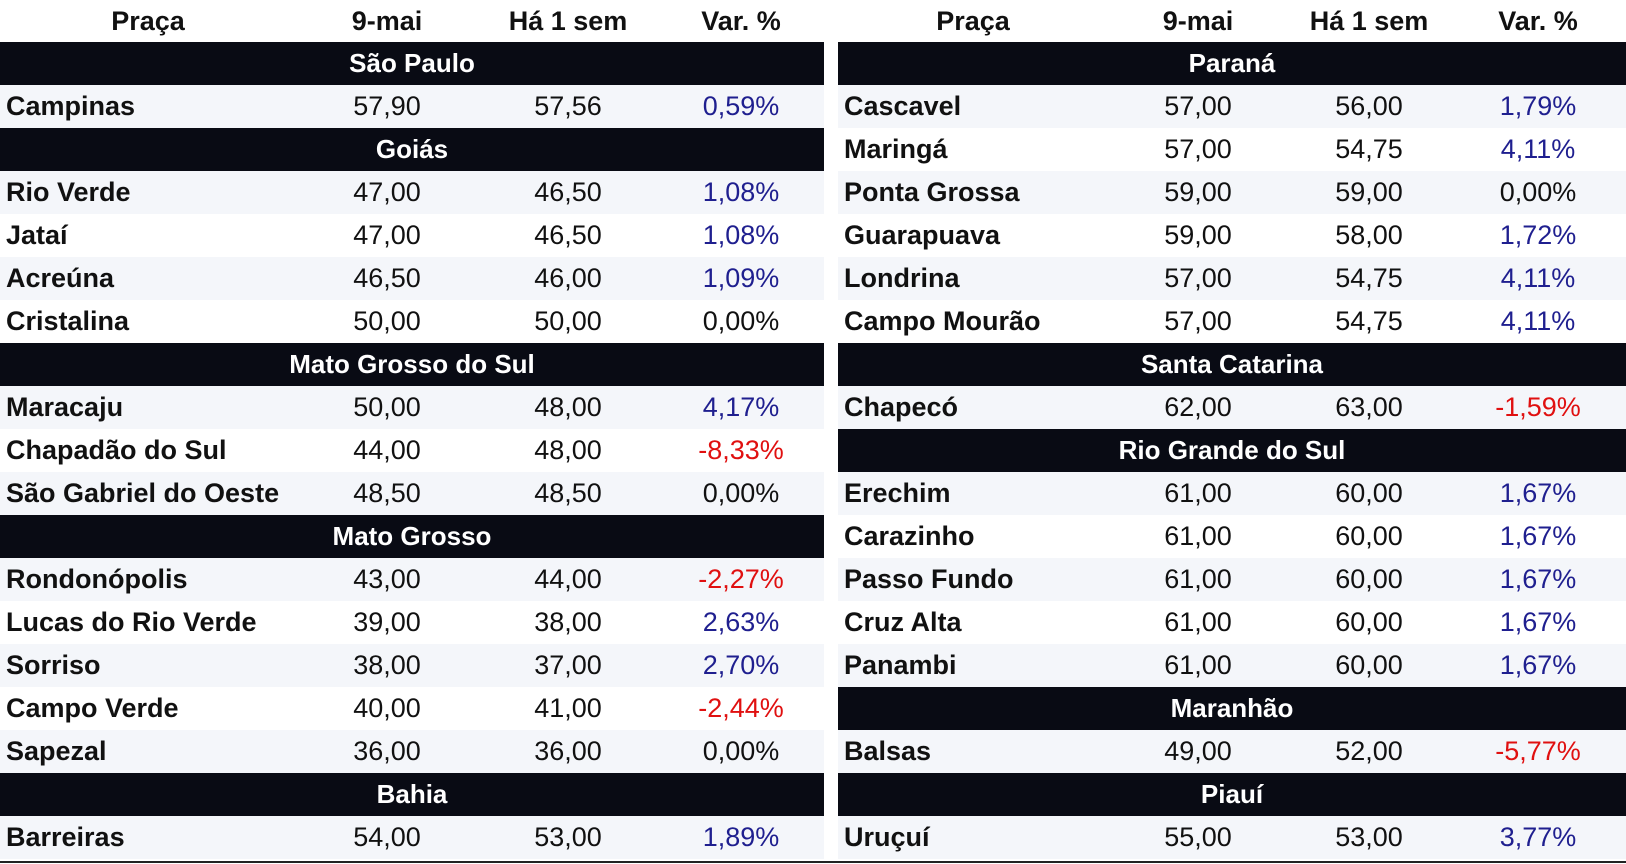 Image resolution: width=1626 pixels, height=864 pixels. I want to click on price-date-cell: 40,00, so click(387, 708).